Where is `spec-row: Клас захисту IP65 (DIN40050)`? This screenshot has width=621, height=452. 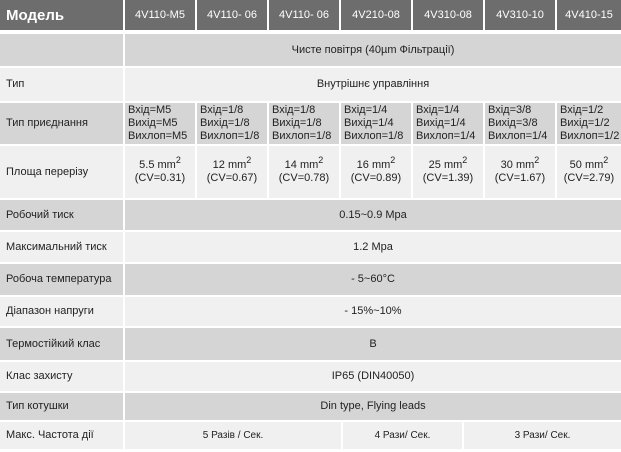 spec-row: Клас захисту IP65 (DIN40050) is located at coordinates (310, 376).